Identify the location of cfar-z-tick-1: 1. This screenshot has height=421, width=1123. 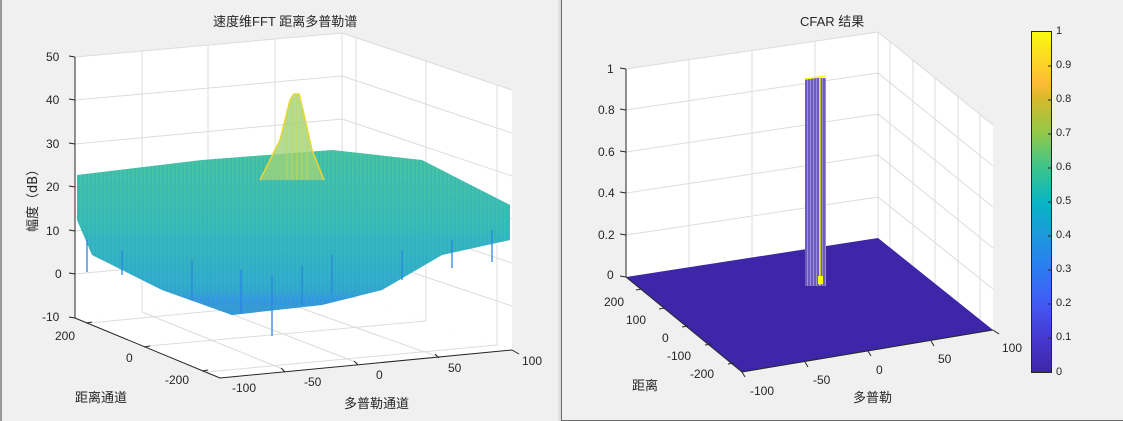
(610, 69).